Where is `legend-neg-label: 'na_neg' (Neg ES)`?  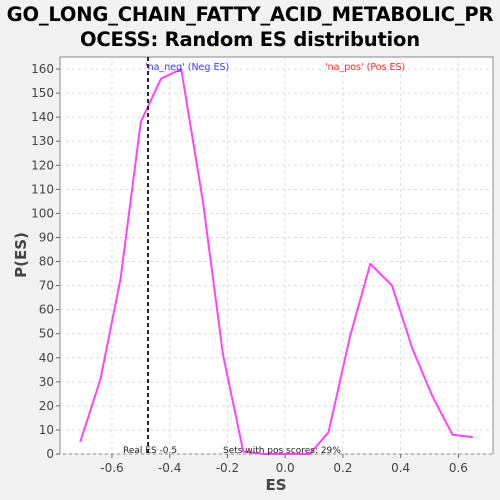
legend-neg-label: 'na_neg' (Neg ES) is located at coordinates (187, 67).